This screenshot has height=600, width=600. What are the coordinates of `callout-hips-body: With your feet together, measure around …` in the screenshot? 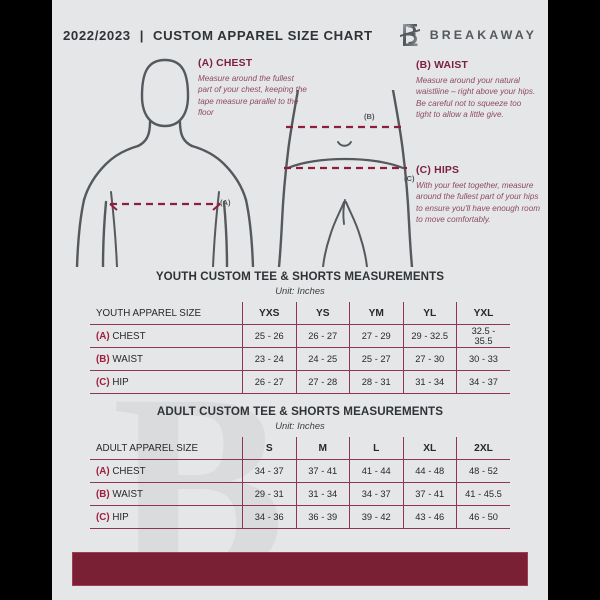 It's located at (478, 203).